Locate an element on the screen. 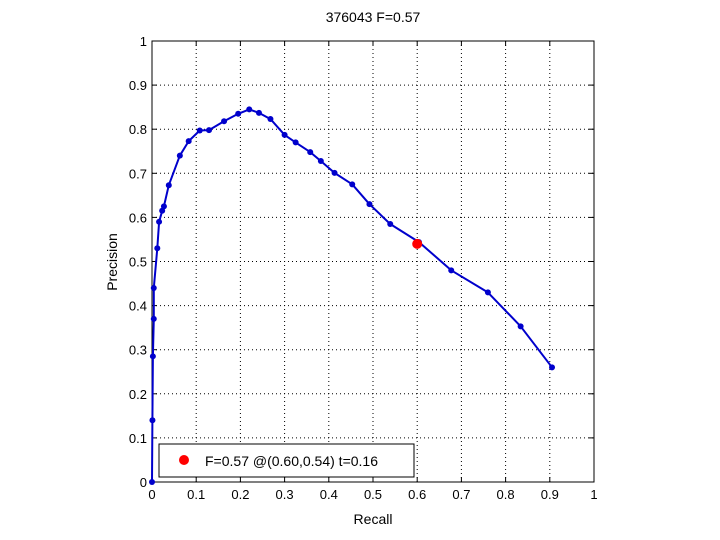  y-tick-label: 0.2 is located at coordinates (138, 394).